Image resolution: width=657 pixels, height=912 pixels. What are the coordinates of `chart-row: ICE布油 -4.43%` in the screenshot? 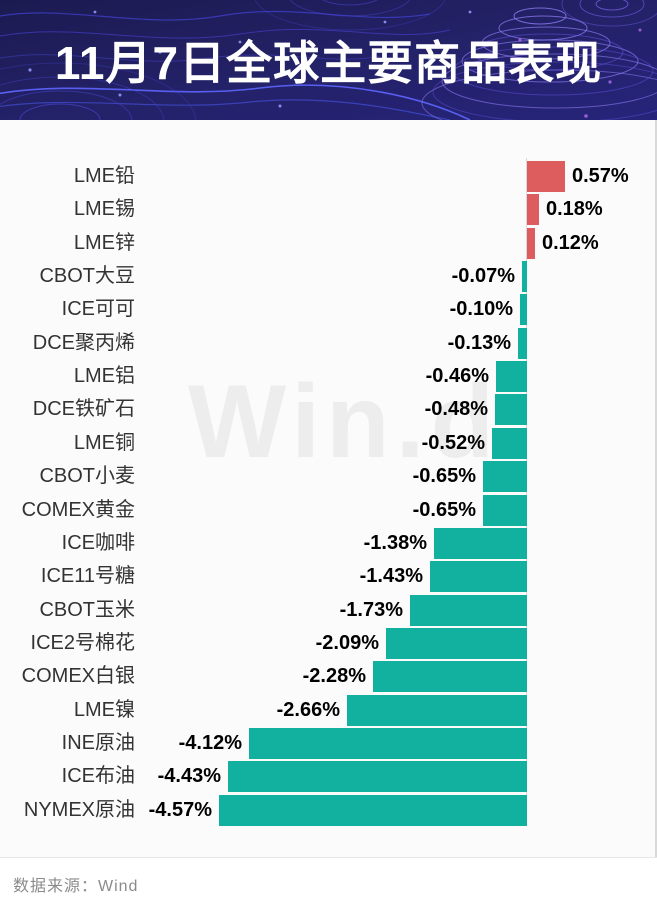 It's located at (328, 776).